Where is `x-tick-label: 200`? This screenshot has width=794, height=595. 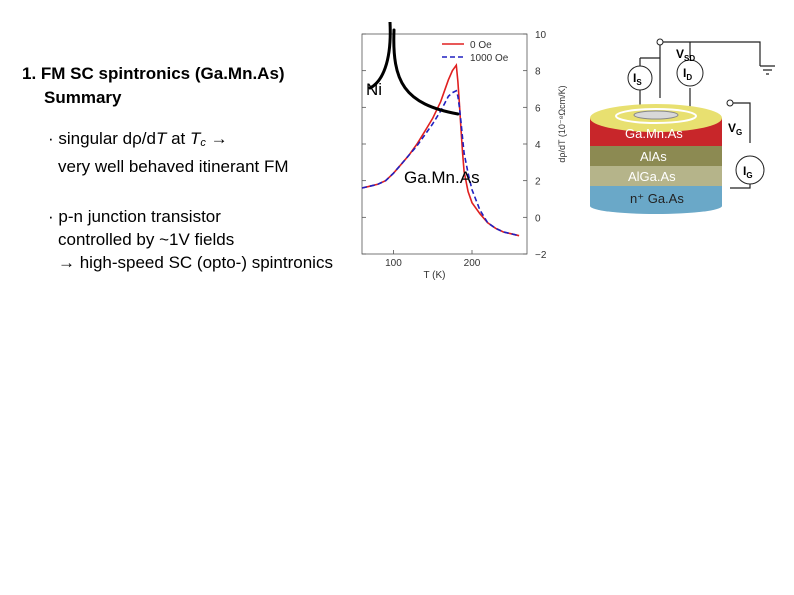
x-tick-label: 200 is located at coordinates (472, 263).